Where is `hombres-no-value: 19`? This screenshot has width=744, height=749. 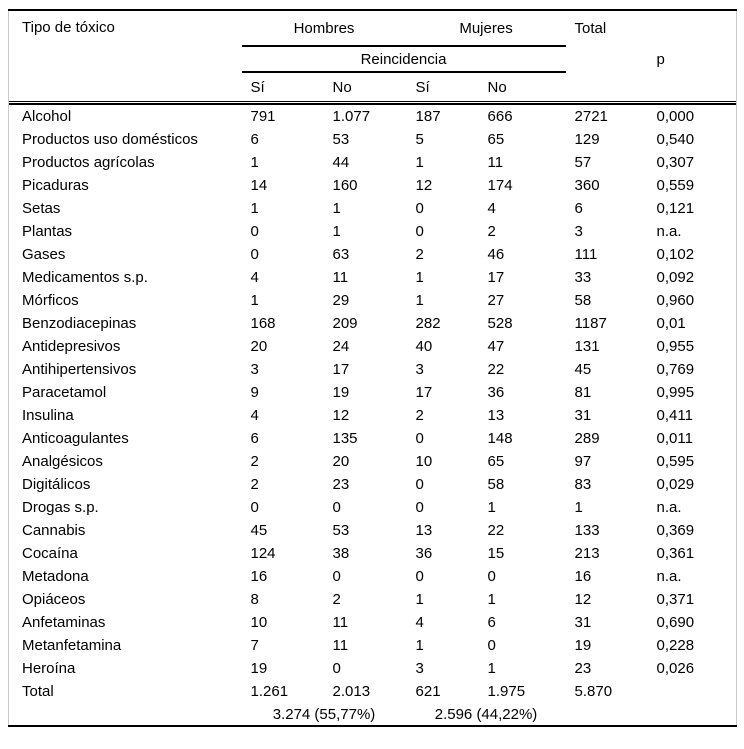
hombres-no-value: 19 is located at coordinates (341, 392).